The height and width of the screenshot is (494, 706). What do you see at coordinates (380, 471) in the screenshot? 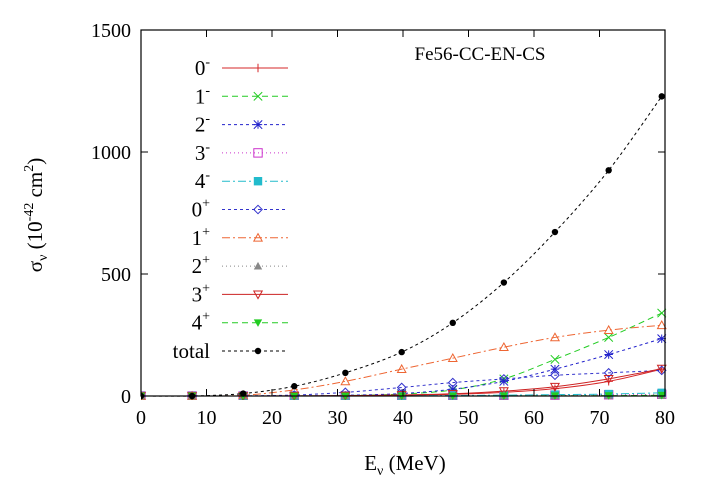
I see `x-axis-subscript: ν` at bounding box center [380, 471].